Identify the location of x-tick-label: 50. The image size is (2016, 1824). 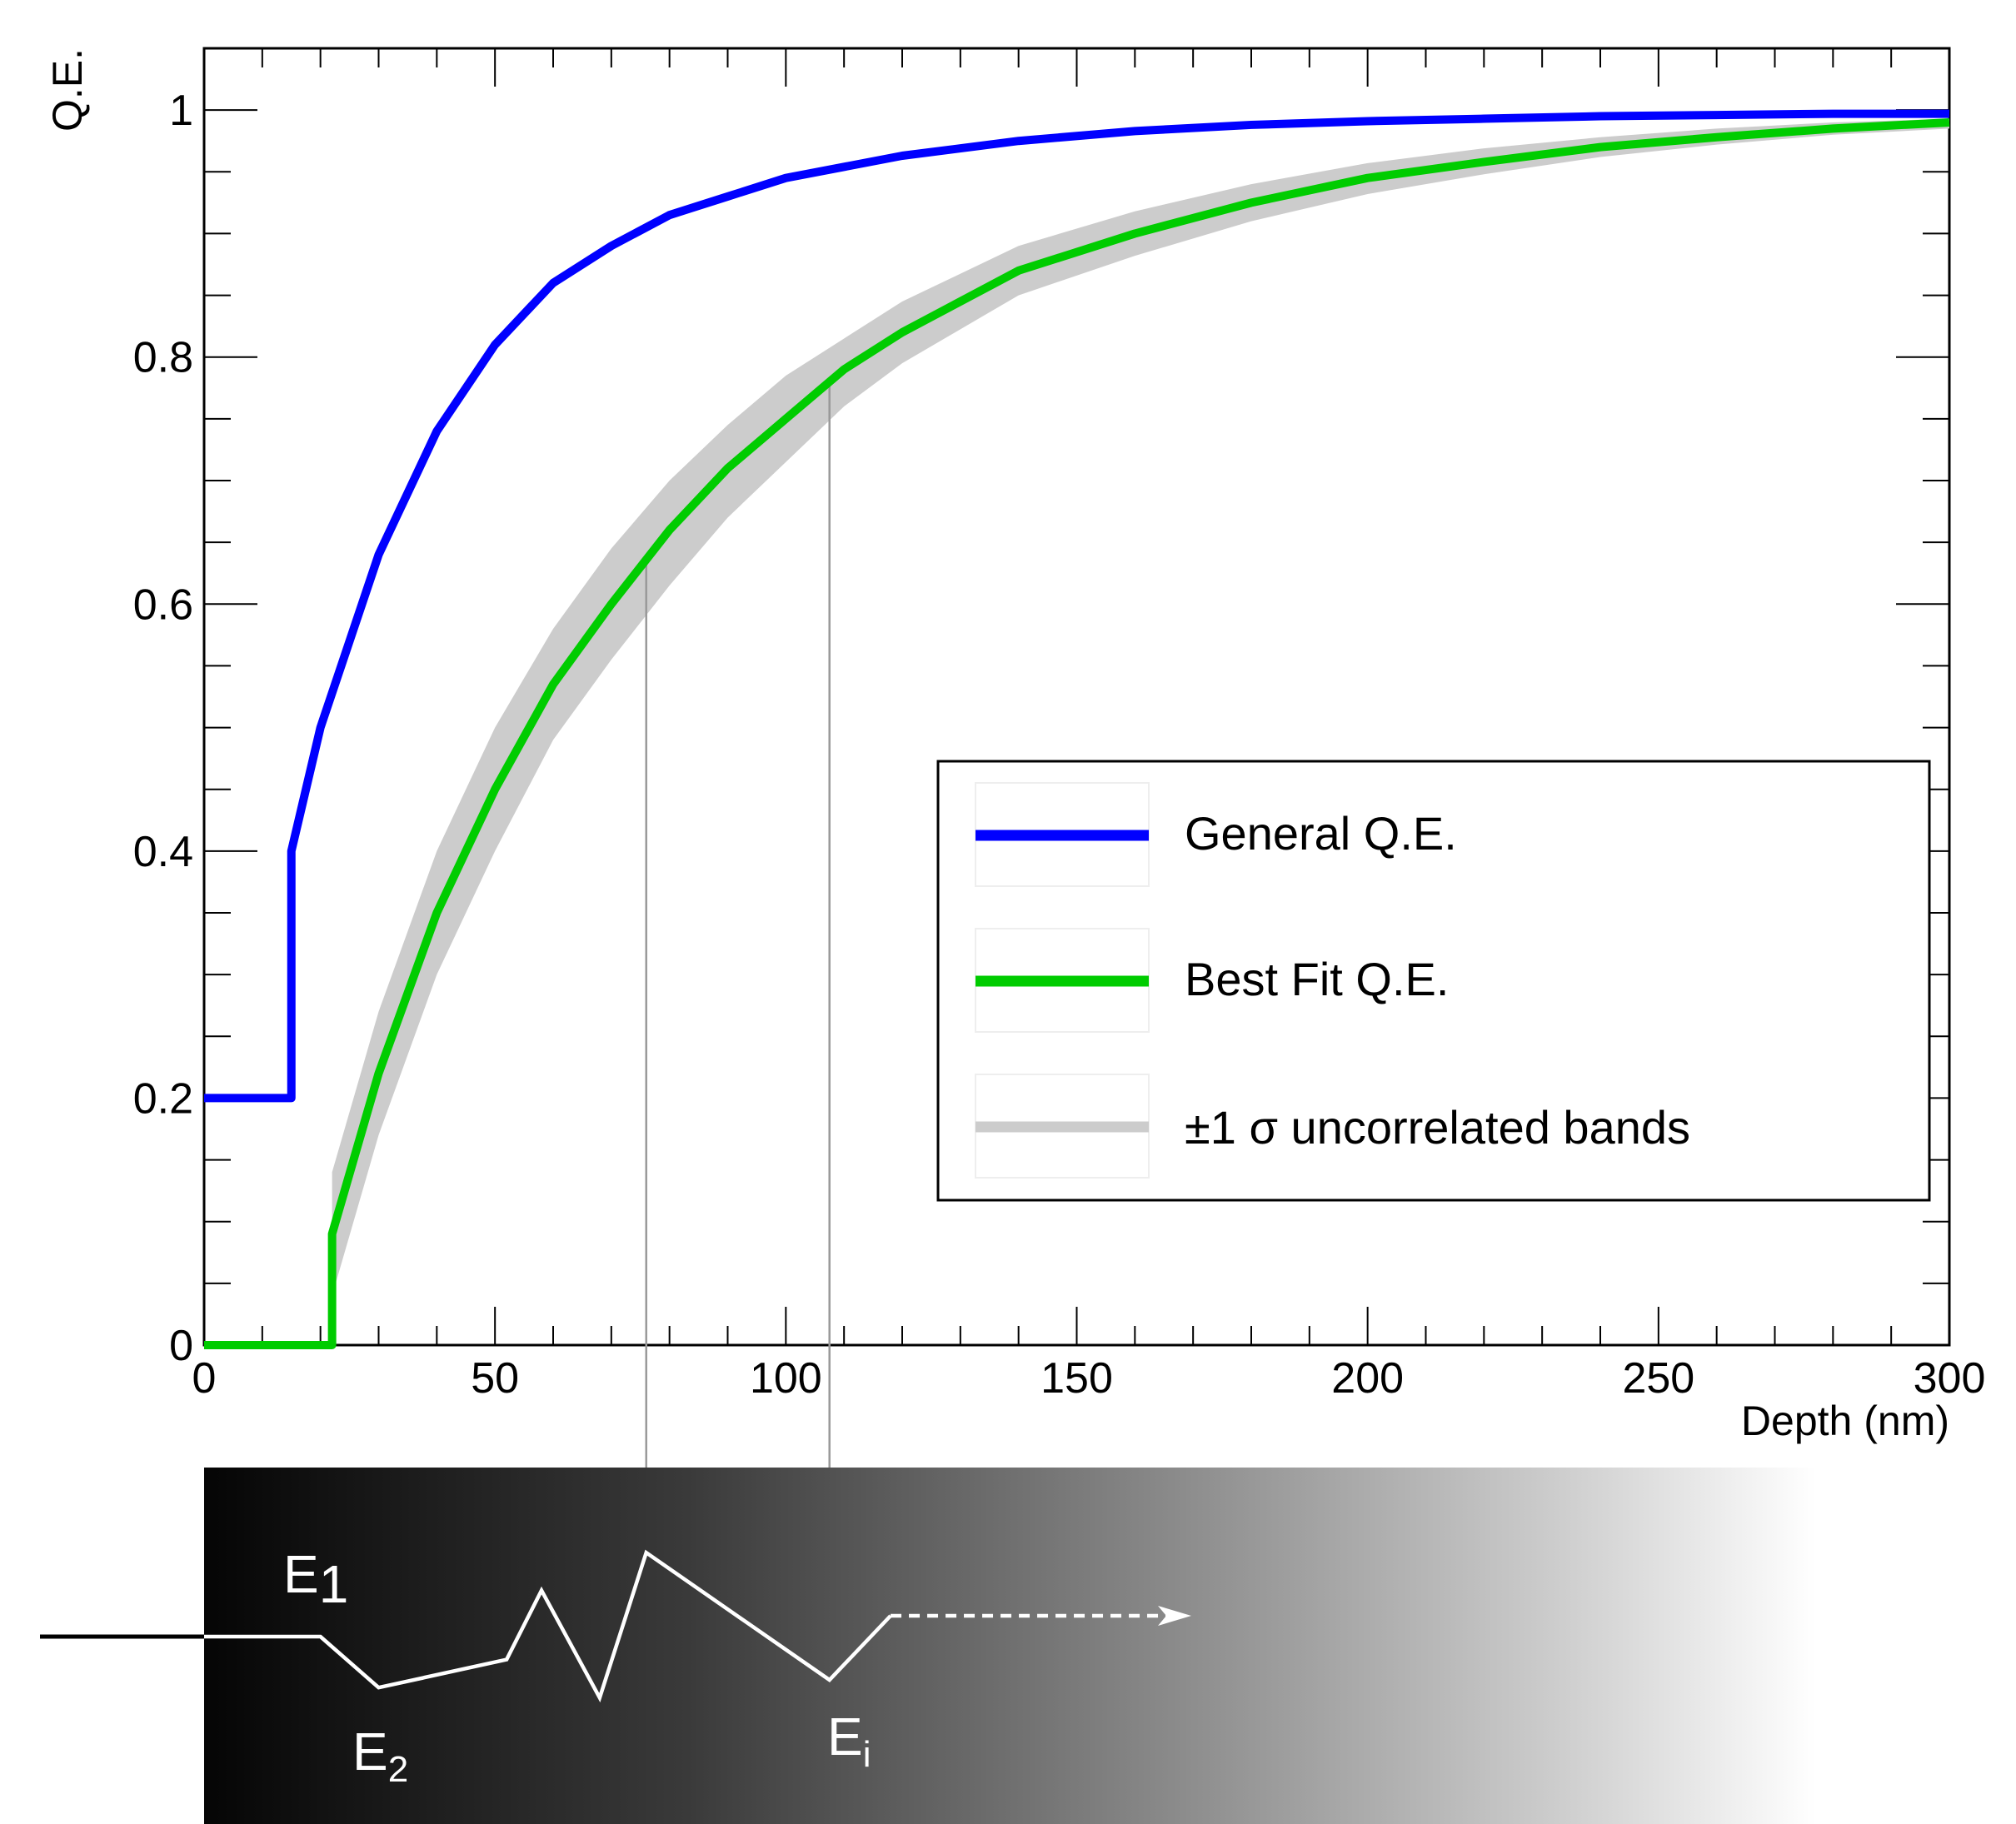
(495, 1378).